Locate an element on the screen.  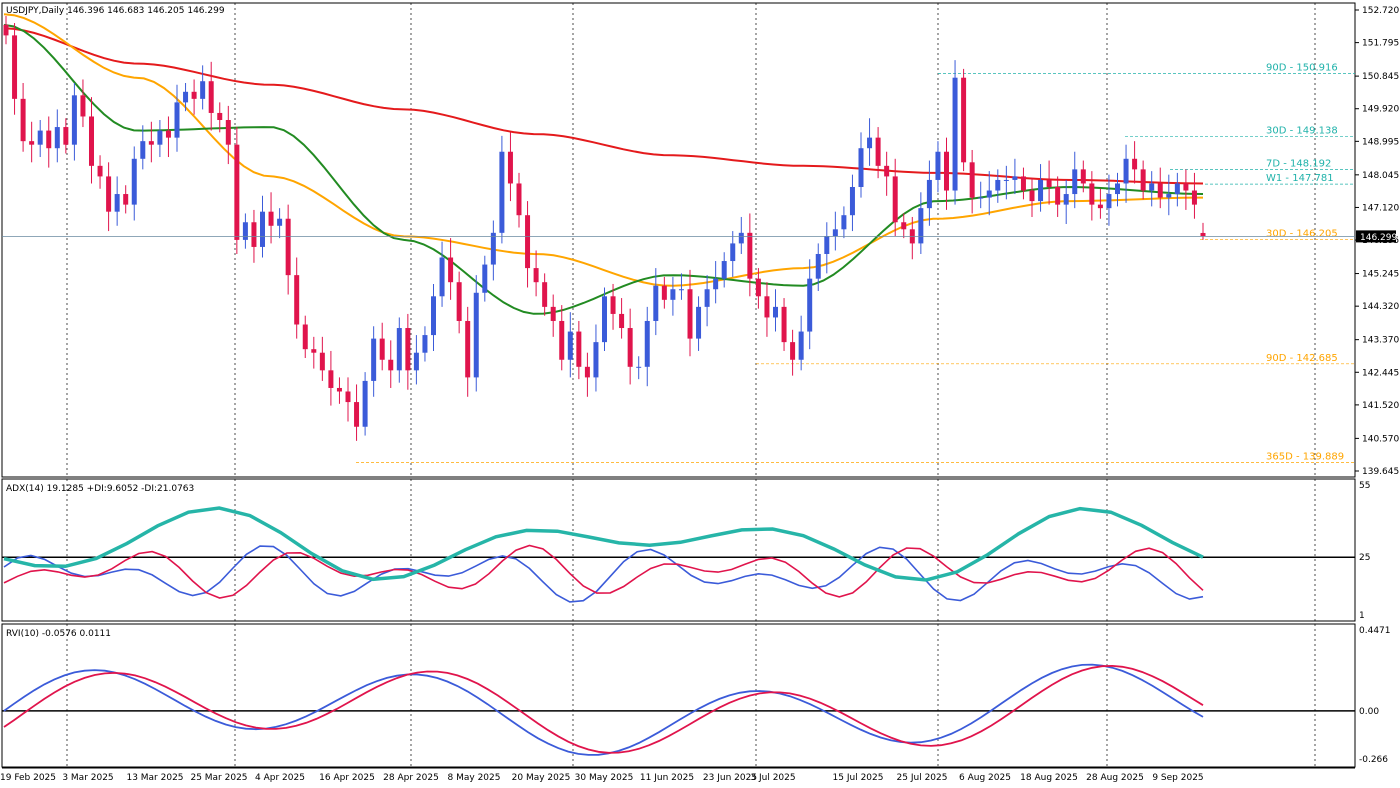
level-label: 7D - 148.192 is located at coordinates (1298, 164).